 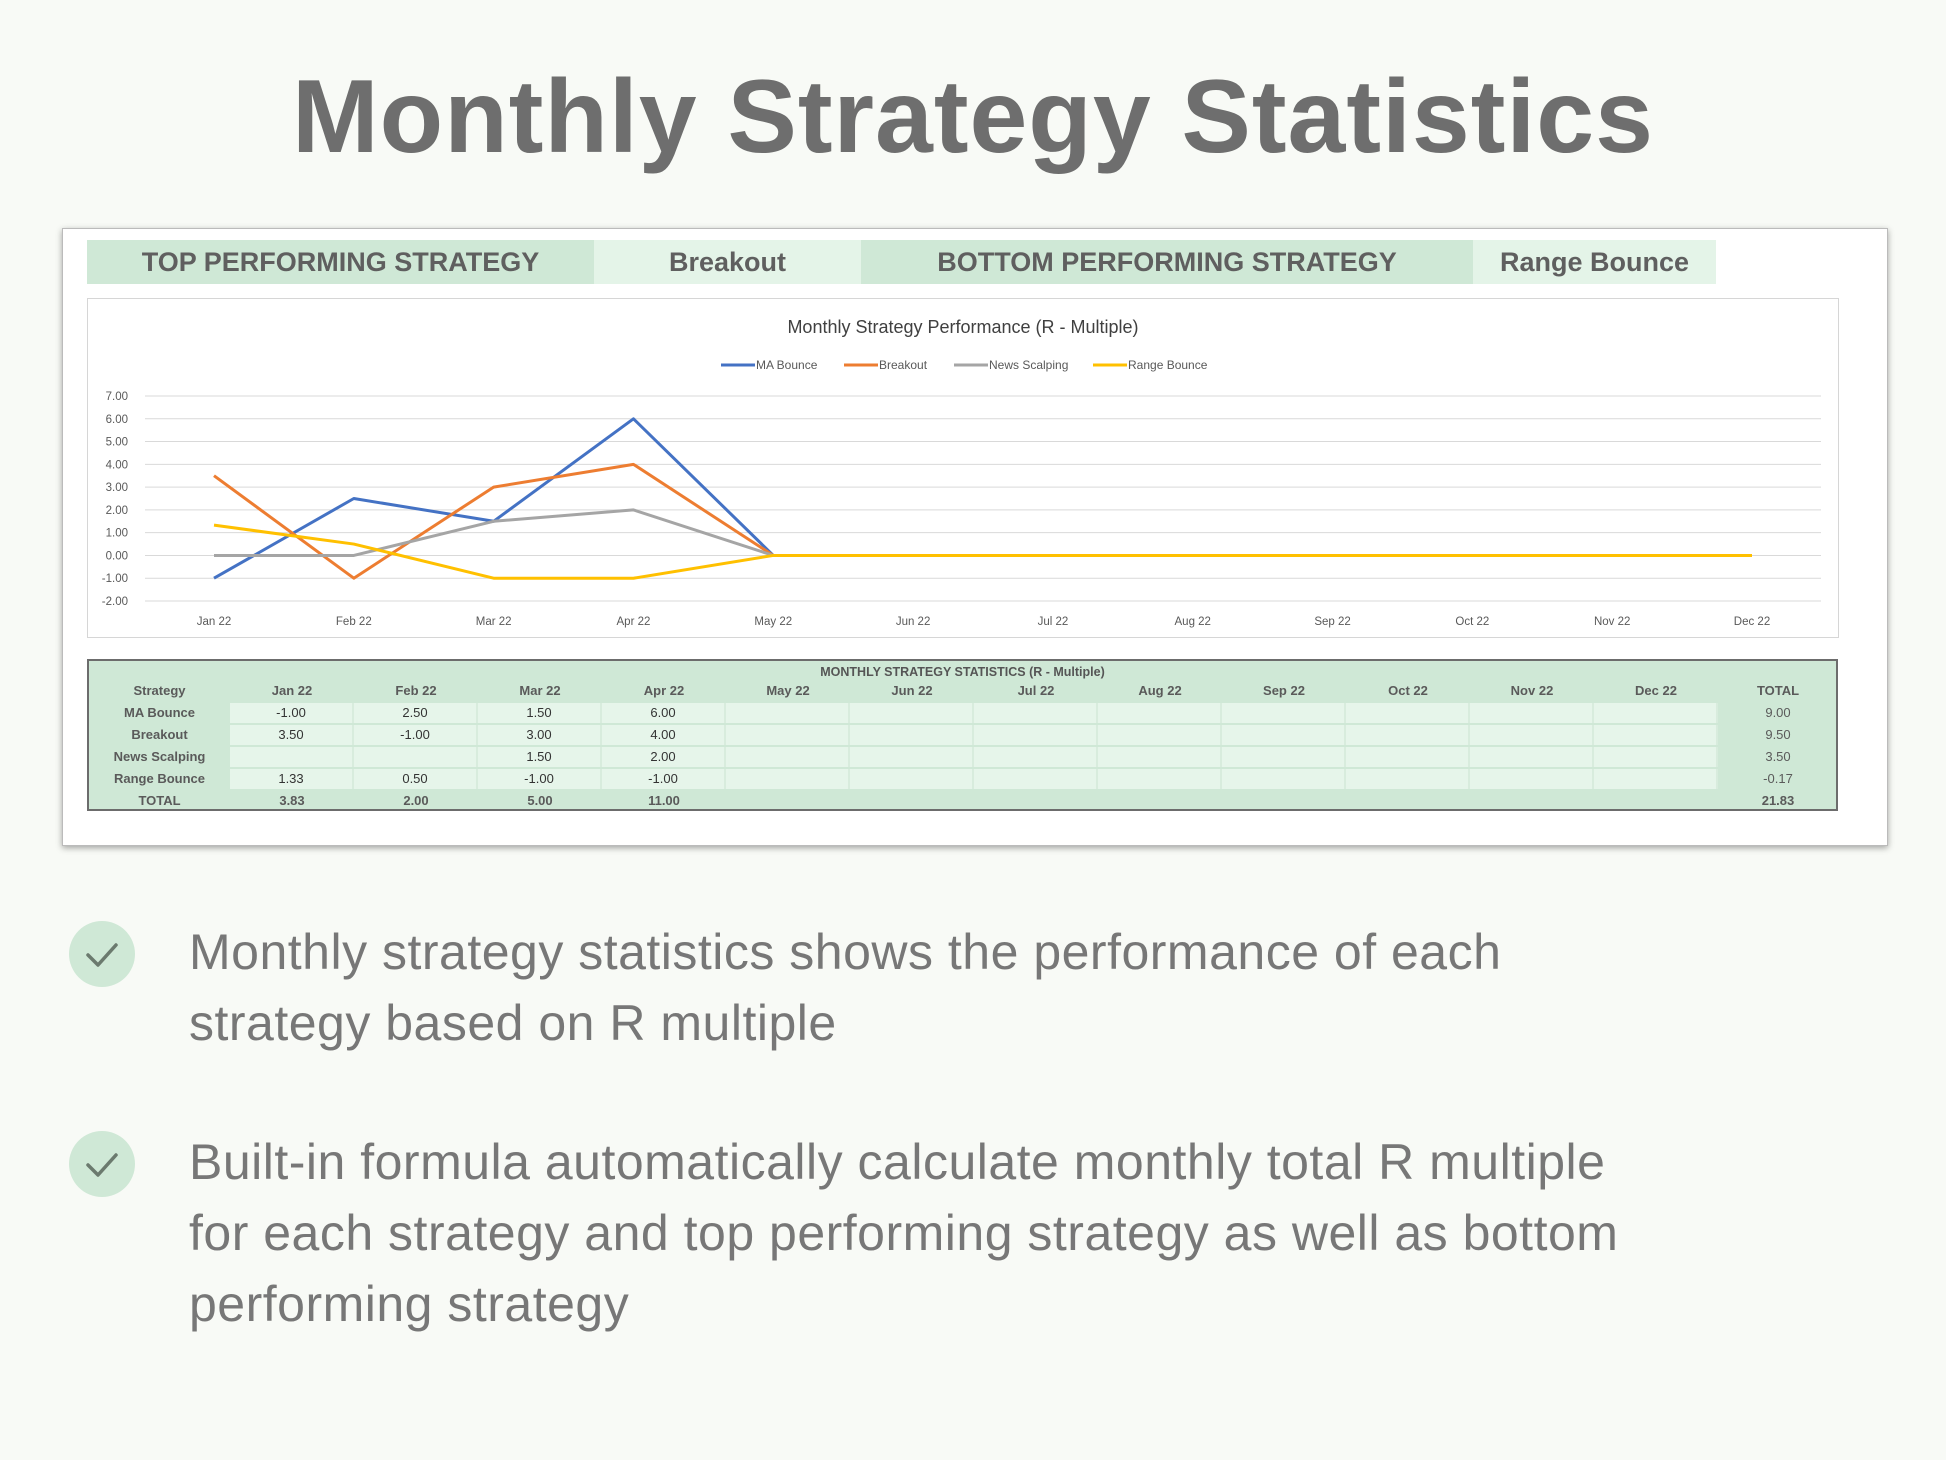 I want to click on value-cell: 5.00, so click(x=540, y=800).